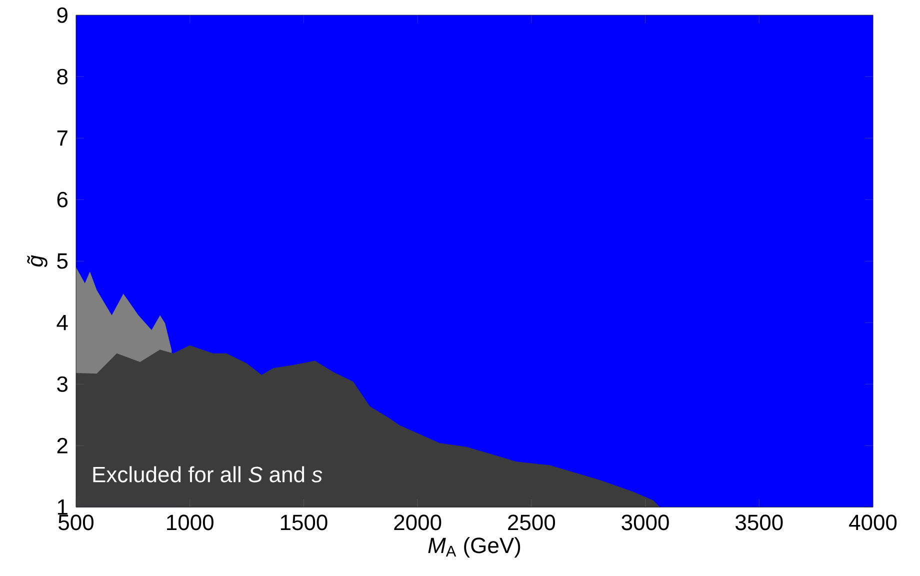 This screenshot has height=576, width=920. Describe the element at coordinates (62, 261) in the screenshot. I see `y-tick-label: 5` at that location.